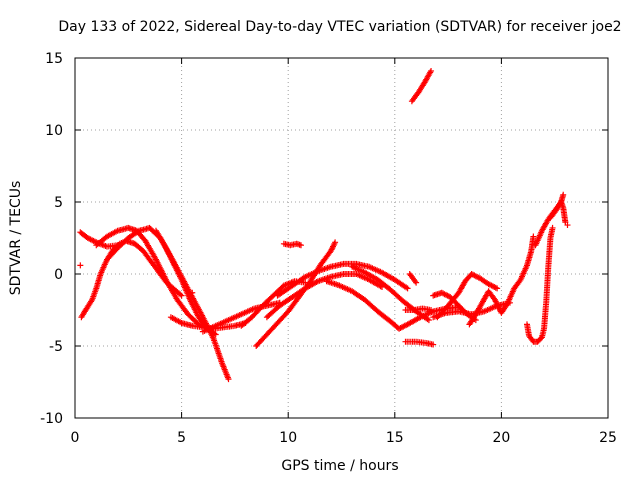 The width and height of the screenshot is (640, 480). I want to click on y-axis-label: SDTVAR / TECUs, so click(16, 238).